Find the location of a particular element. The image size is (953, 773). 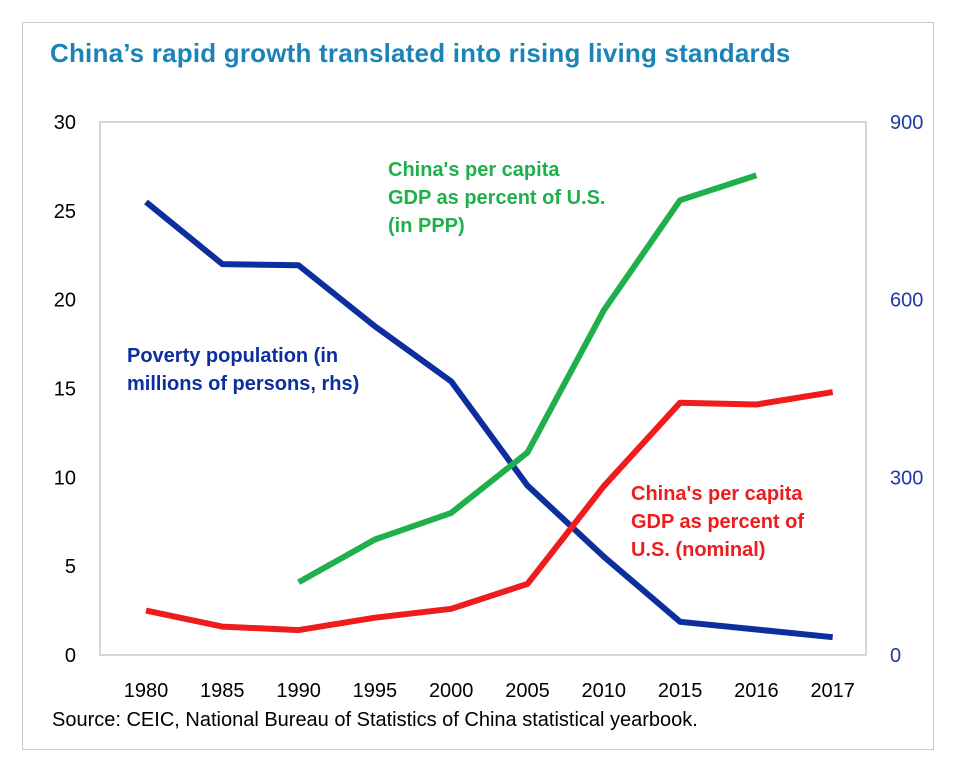

right-tick-label: 900 is located at coordinates (906, 123).